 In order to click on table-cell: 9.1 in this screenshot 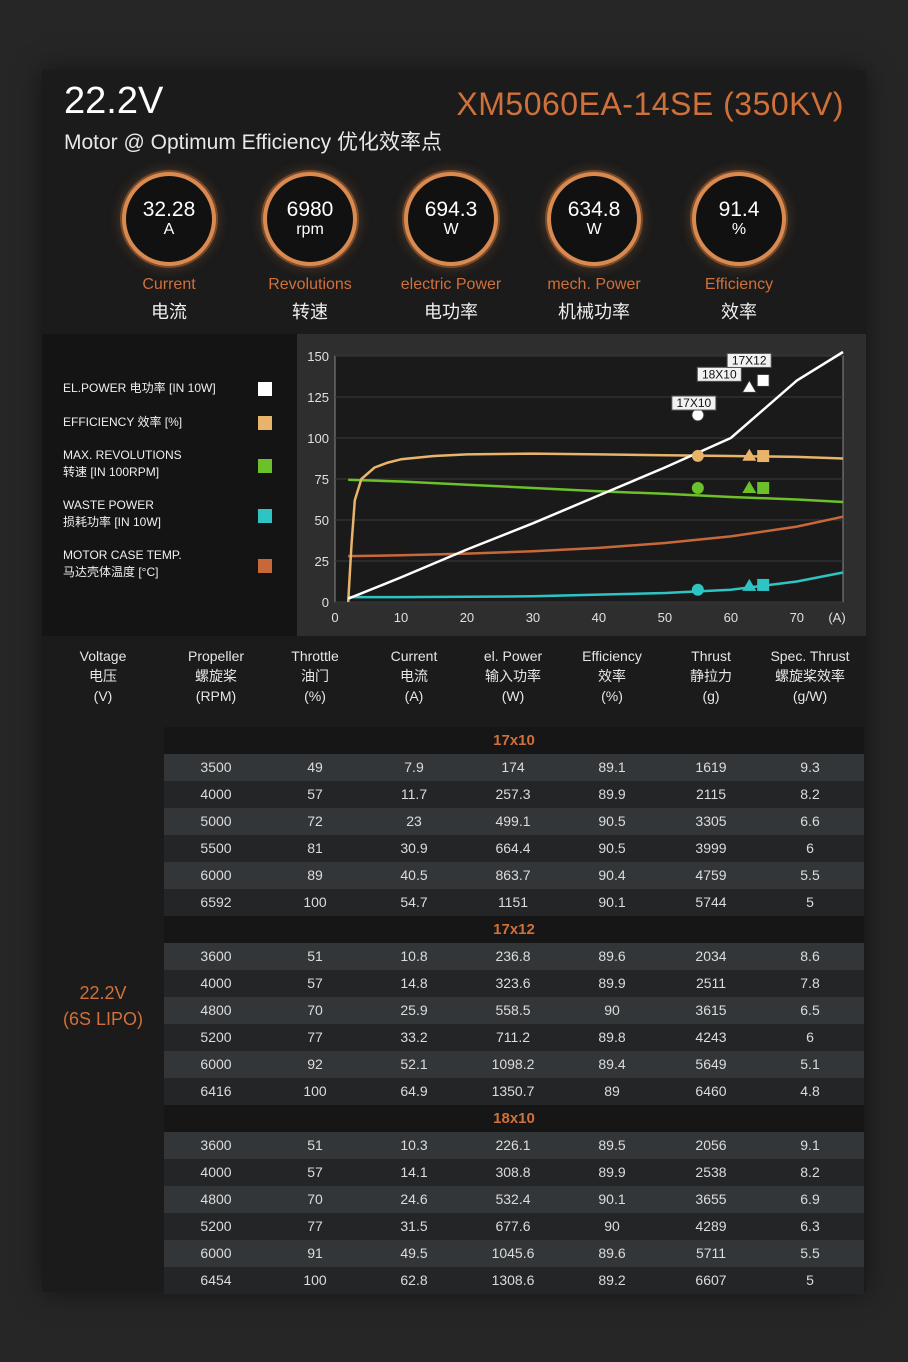, I will do `click(810, 1145)`.